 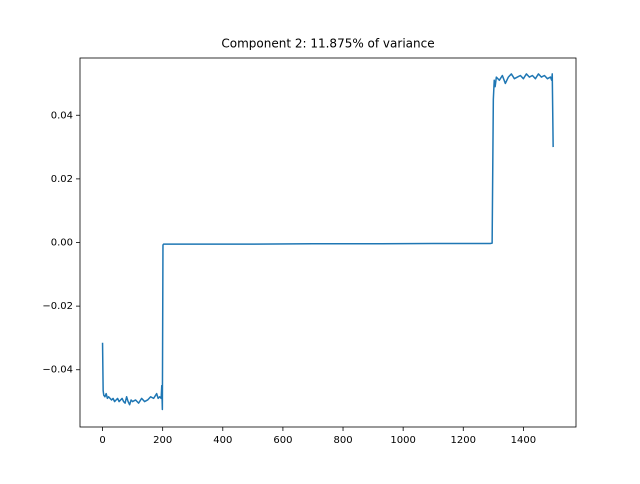 What do you see at coordinates (342, 440) in the screenshot?
I see `x-tick-label: 800` at bounding box center [342, 440].